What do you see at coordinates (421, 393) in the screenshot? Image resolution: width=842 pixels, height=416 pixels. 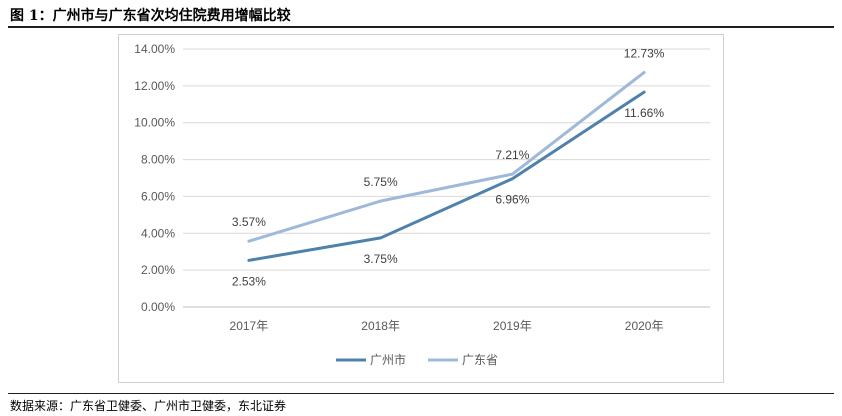 I see `source-rule` at bounding box center [421, 393].